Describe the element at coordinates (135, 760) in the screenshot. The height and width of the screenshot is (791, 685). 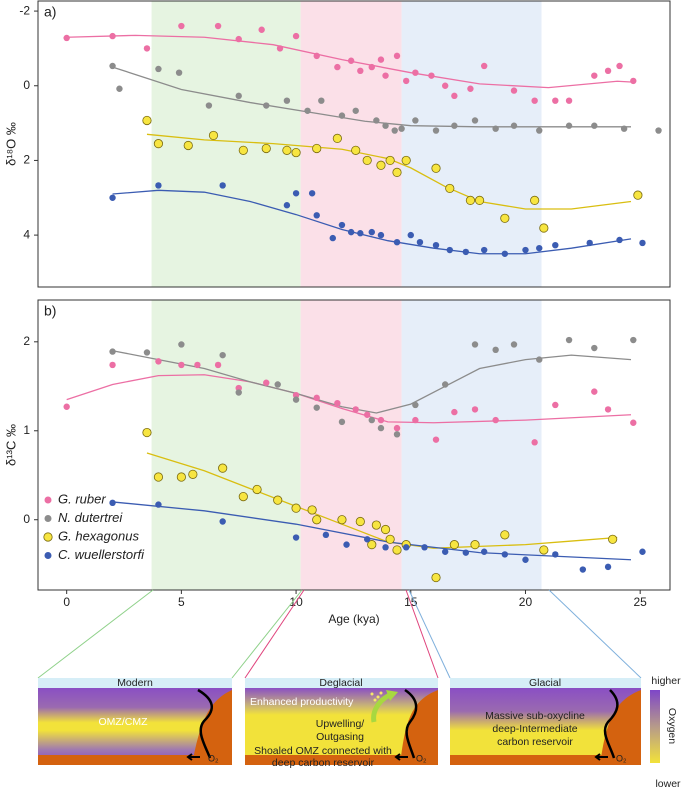
I see `seafloor` at that location.